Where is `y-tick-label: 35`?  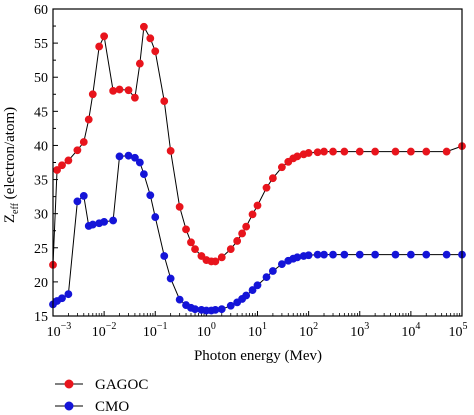
y-tick-label: 35 is located at coordinates (41, 181).